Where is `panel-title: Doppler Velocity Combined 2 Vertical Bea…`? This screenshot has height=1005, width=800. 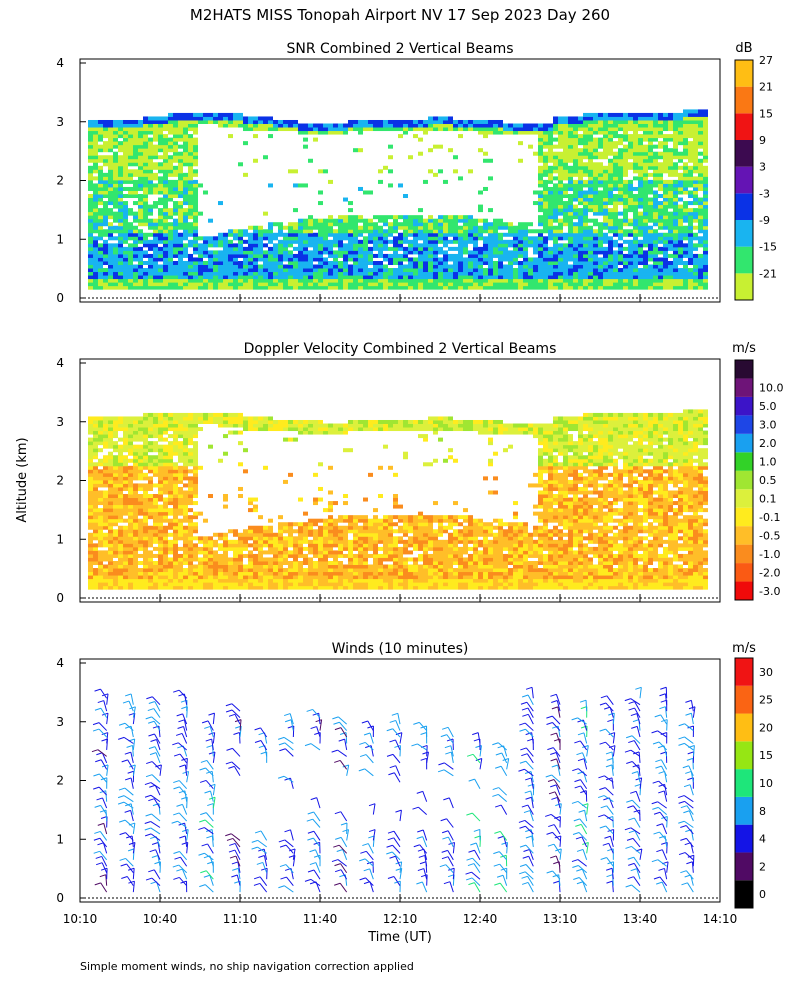 panel-title: Doppler Velocity Combined 2 Vertical Bea… is located at coordinates (400, 349).